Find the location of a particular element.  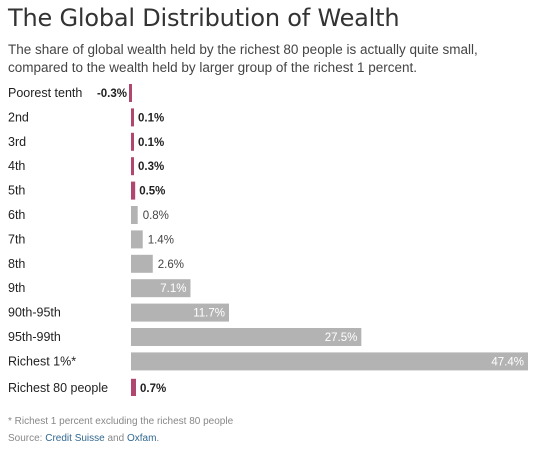

chart-title: The Global Distribution of Wealth is located at coordinates (204, 18).